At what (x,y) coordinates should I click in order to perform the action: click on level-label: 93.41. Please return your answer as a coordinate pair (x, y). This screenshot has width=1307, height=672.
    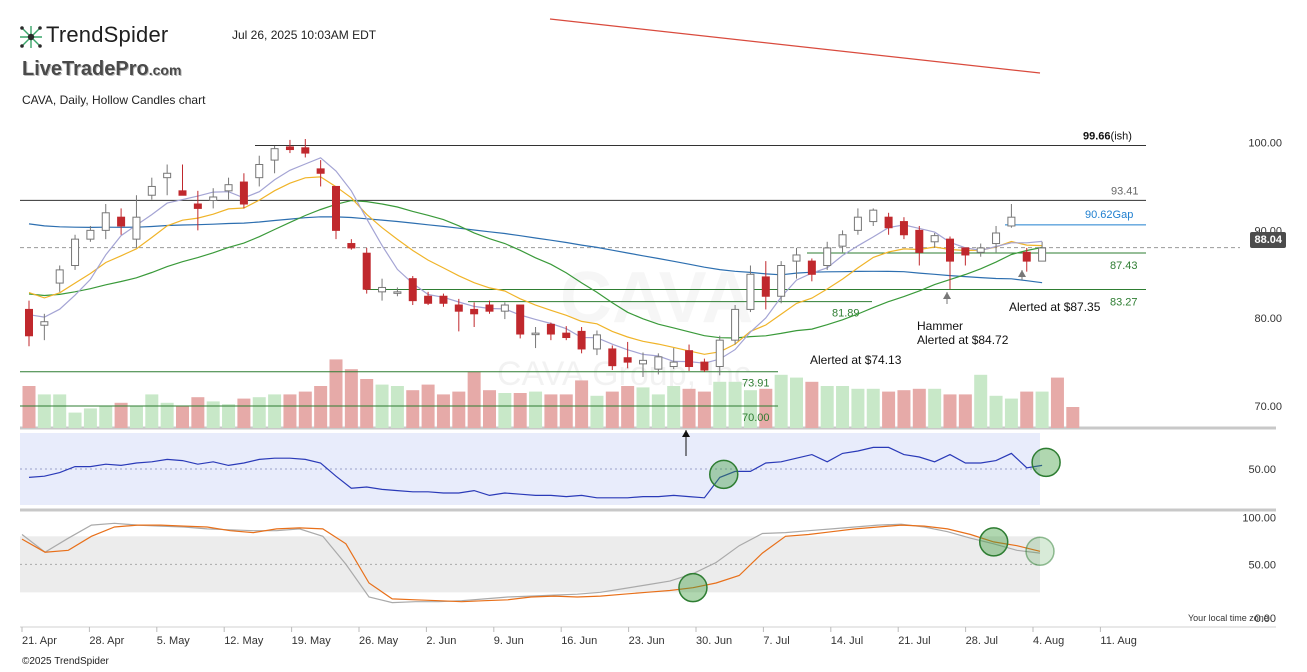
    Looking at the image, I should click on (1125, 191).